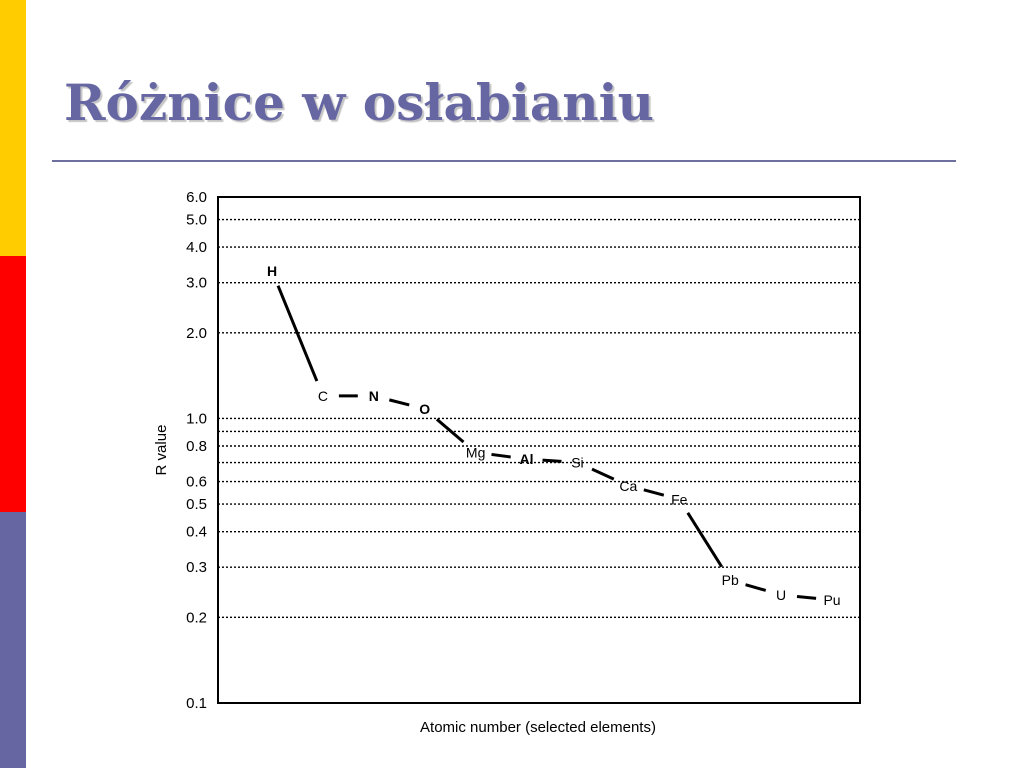  I want to click on element-label-h: H, so click(272, 271).